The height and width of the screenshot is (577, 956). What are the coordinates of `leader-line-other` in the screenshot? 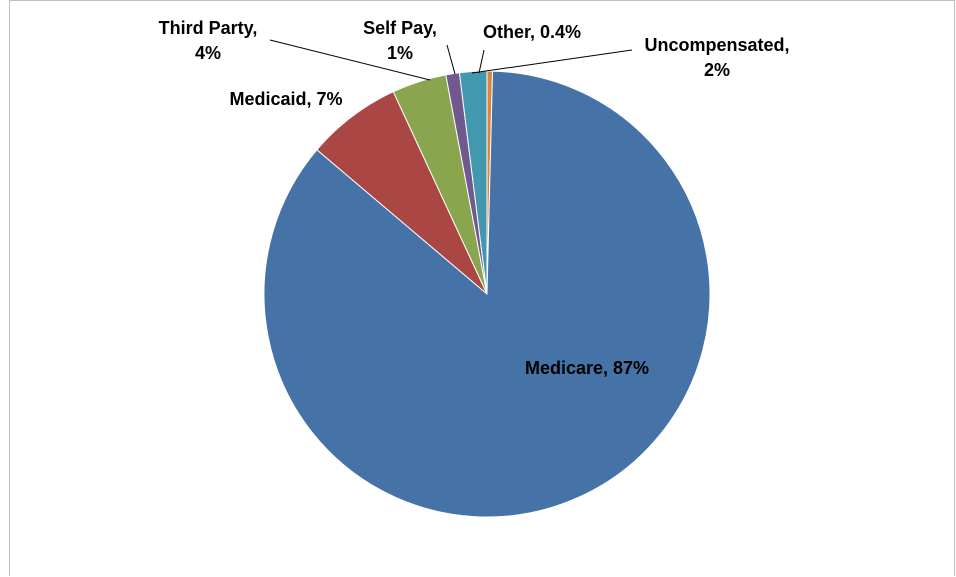 It's located at (481, 61).